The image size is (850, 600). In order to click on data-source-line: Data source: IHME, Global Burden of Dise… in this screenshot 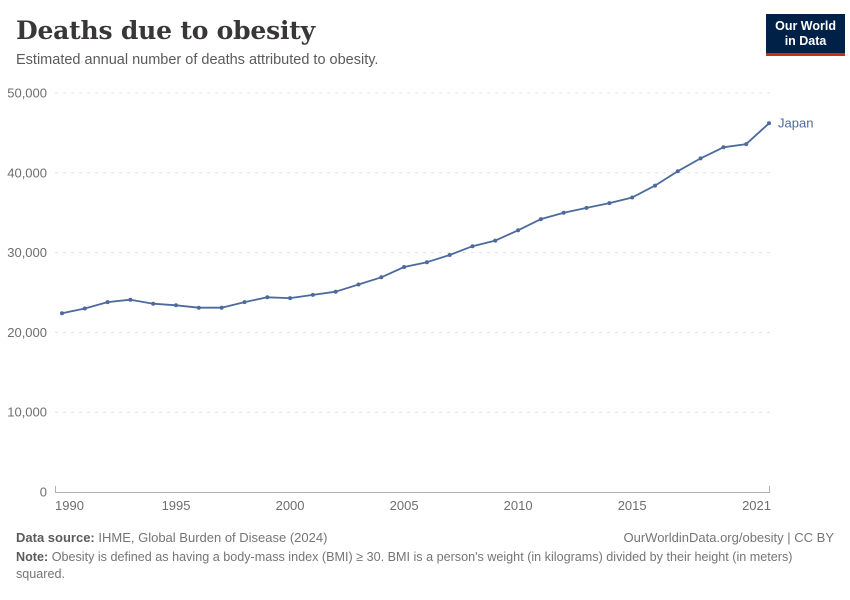, I will do `click(171, 537)`.